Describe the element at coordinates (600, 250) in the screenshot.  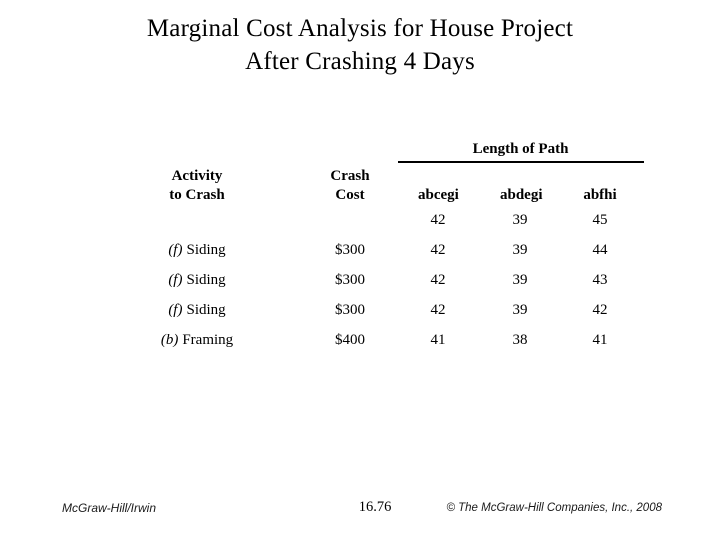
I see `cell-path3-value: 44` at that location.